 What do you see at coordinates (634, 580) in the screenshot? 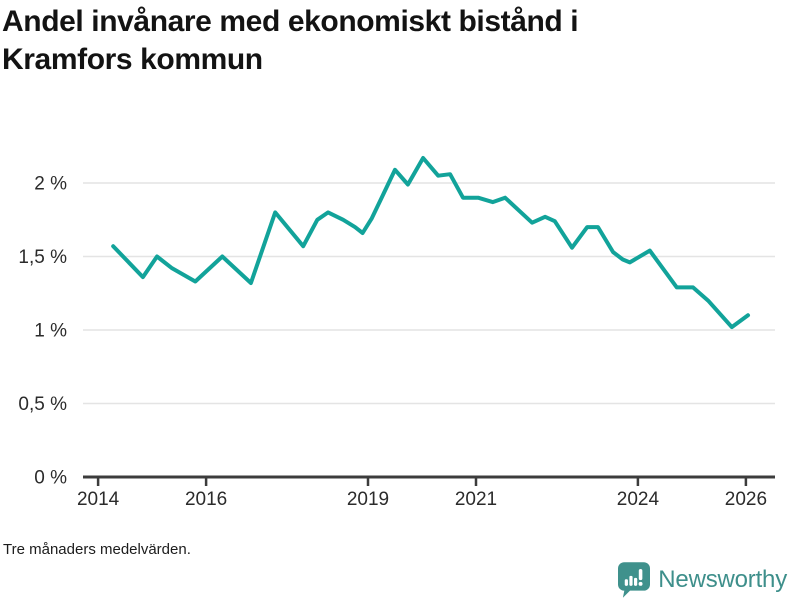
I see `bar-chart-speech-bubble-icon` at bounding box center [634, 580].